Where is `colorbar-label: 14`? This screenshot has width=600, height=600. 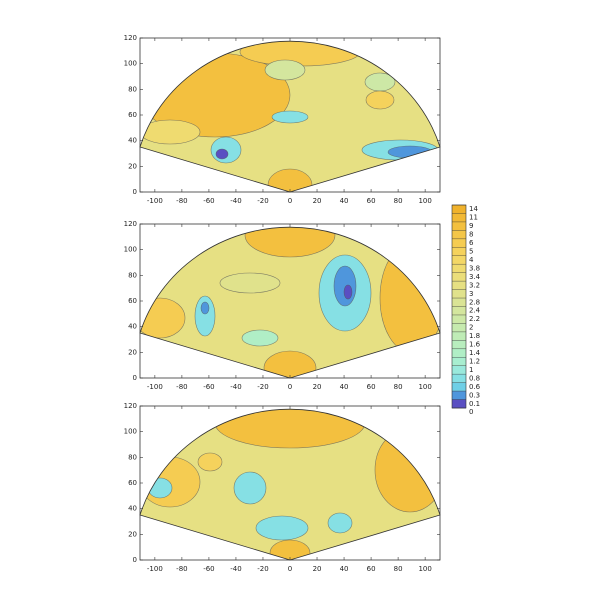 colorbar-label: 14 is located at coordinates (473, 209).